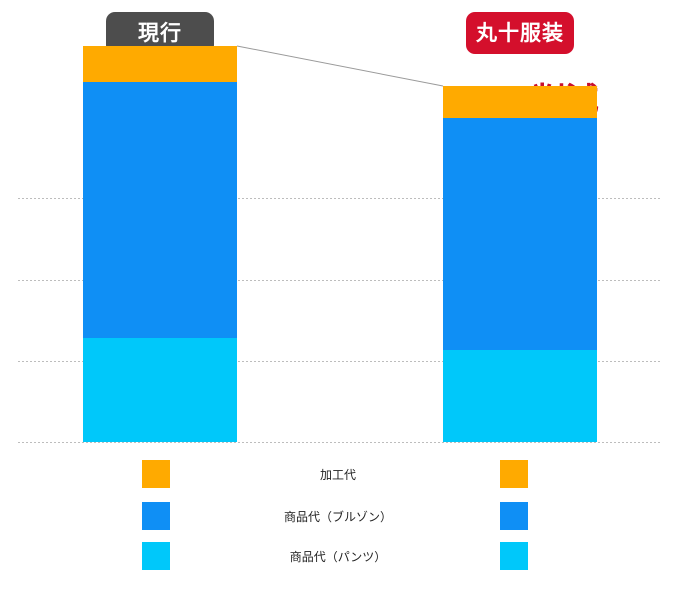 This screenshot has width=675, height=595. I want to click on legend-label-pants: 商品代（パンツ）, so click(338, 557).